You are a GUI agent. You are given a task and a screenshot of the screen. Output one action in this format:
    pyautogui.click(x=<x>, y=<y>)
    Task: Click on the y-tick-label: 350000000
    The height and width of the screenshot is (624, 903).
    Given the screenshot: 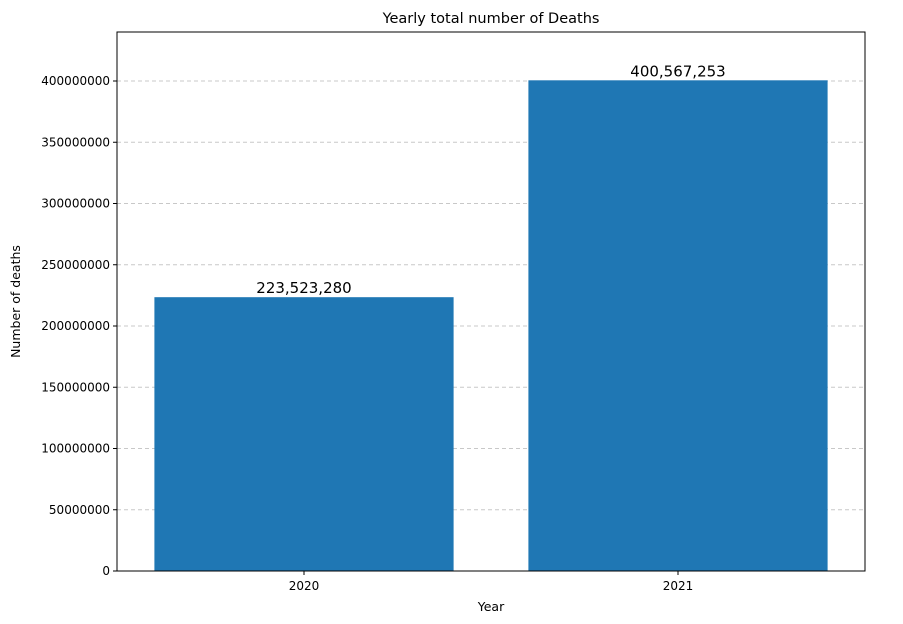 What is the action you would take?
    pyautogui.click(x=75, y=142)
    